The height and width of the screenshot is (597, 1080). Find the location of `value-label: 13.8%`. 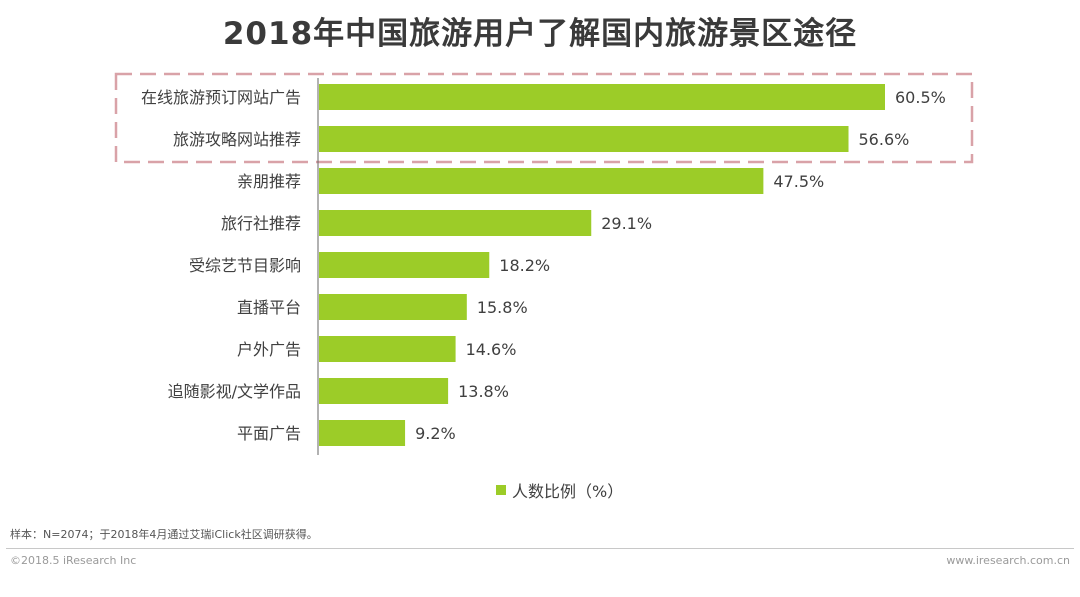

value-label: 13.8% is located at coordinates (483, 391).